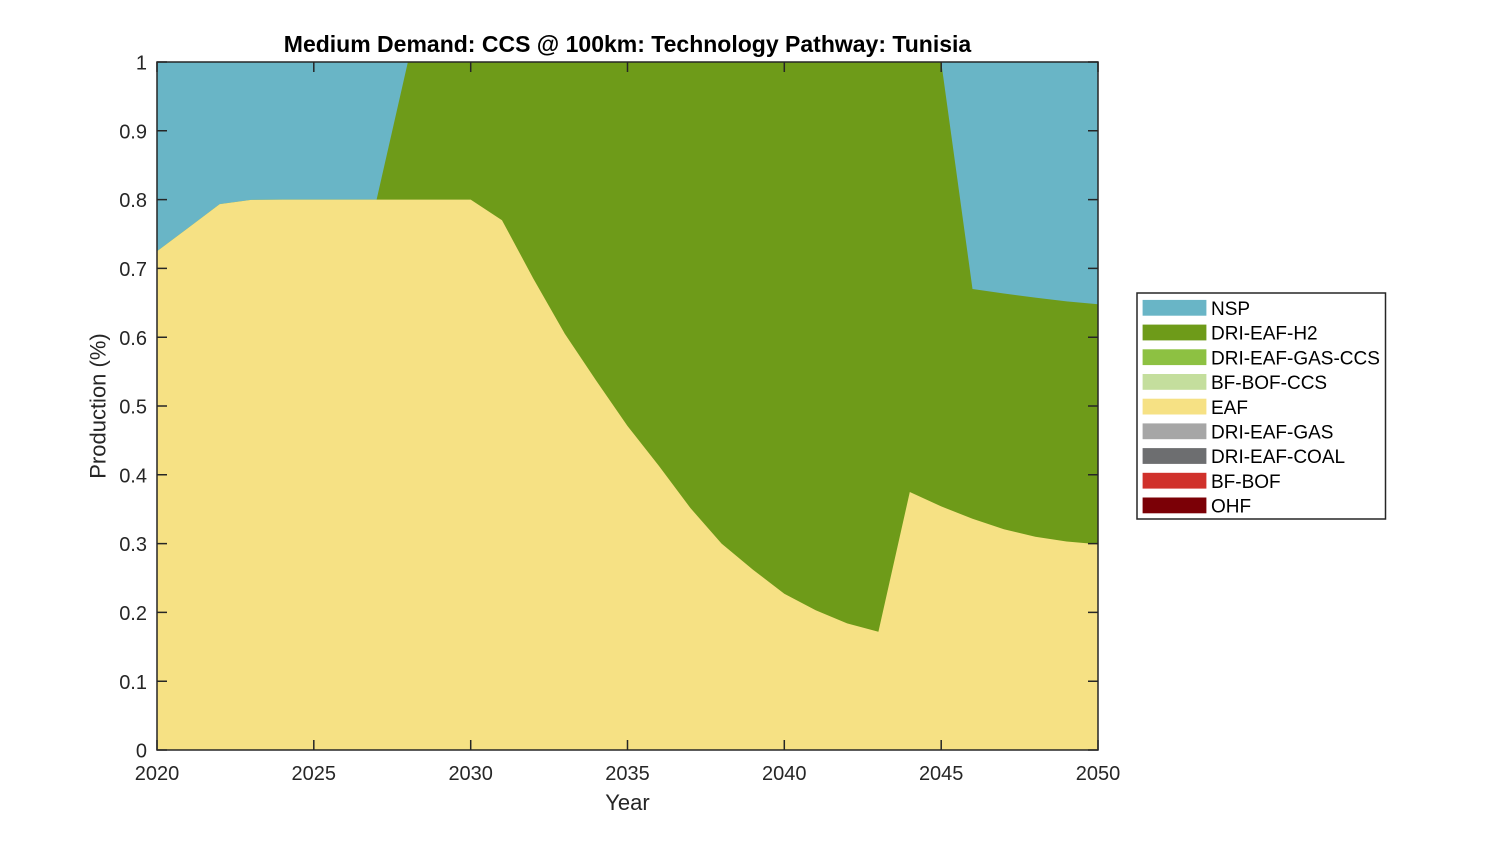 The width and height of the screenshot is (1500, 844). What do you see at coordinates (133, 270) in the screenshot?
I see `svg-text: 0.7` at bounding box center [133, 270].